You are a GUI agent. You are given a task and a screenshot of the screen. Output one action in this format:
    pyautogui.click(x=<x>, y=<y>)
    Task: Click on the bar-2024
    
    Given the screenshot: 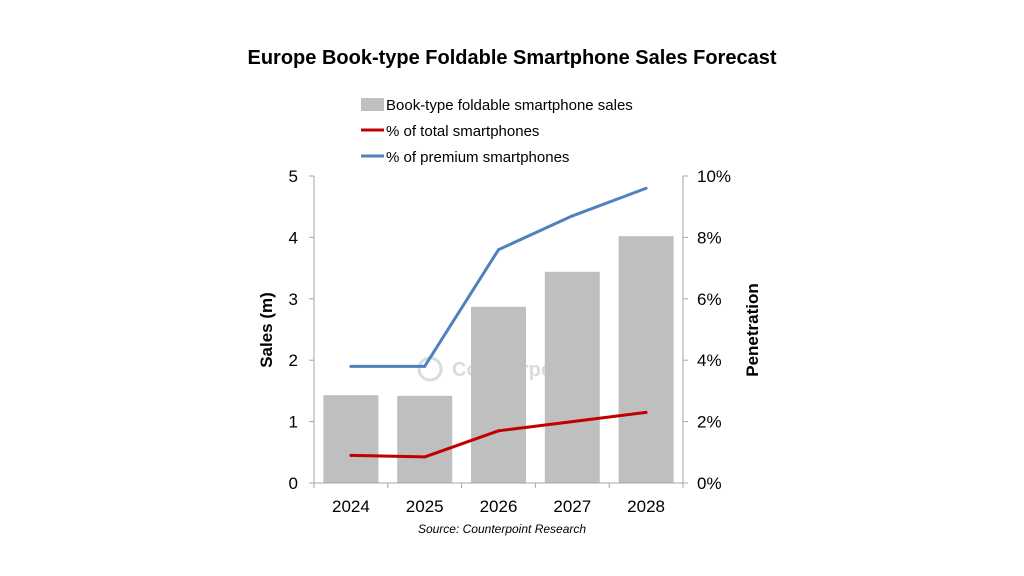 What is the action you would take?
    pyautogui.click(x=351, y=439)
    